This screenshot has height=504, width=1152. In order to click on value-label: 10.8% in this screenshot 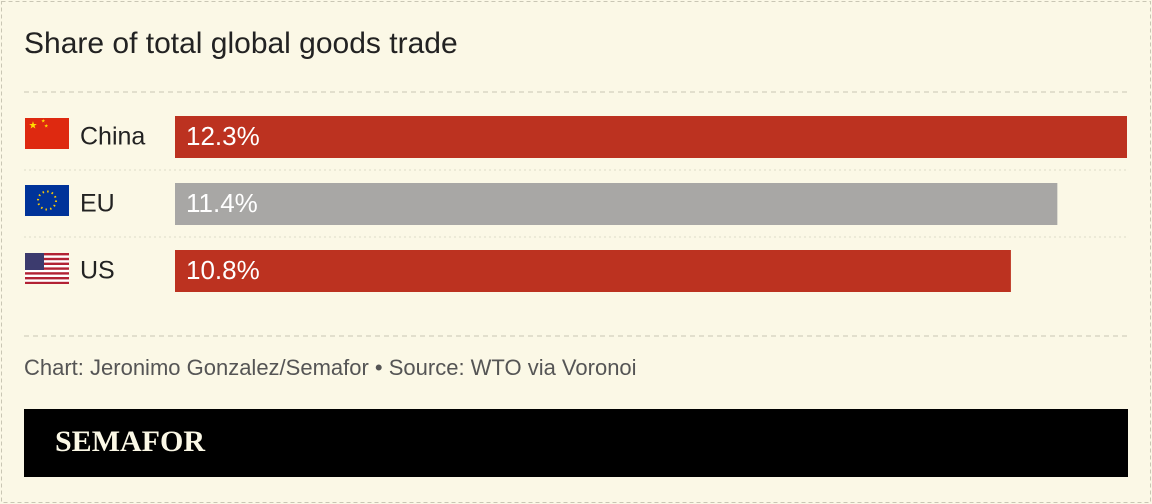, I will do `click(223, 270)`.